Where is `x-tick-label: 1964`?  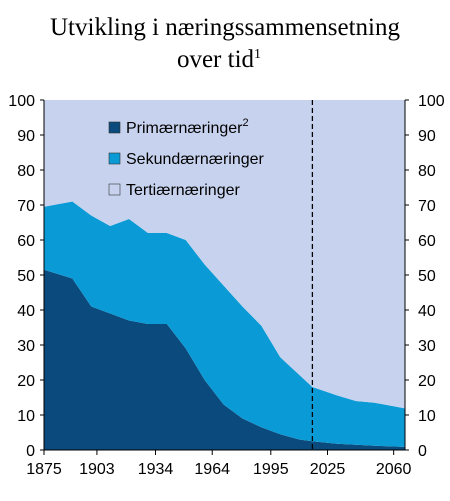 x-tick-label: 1964 is located at coordinates (212, 469).